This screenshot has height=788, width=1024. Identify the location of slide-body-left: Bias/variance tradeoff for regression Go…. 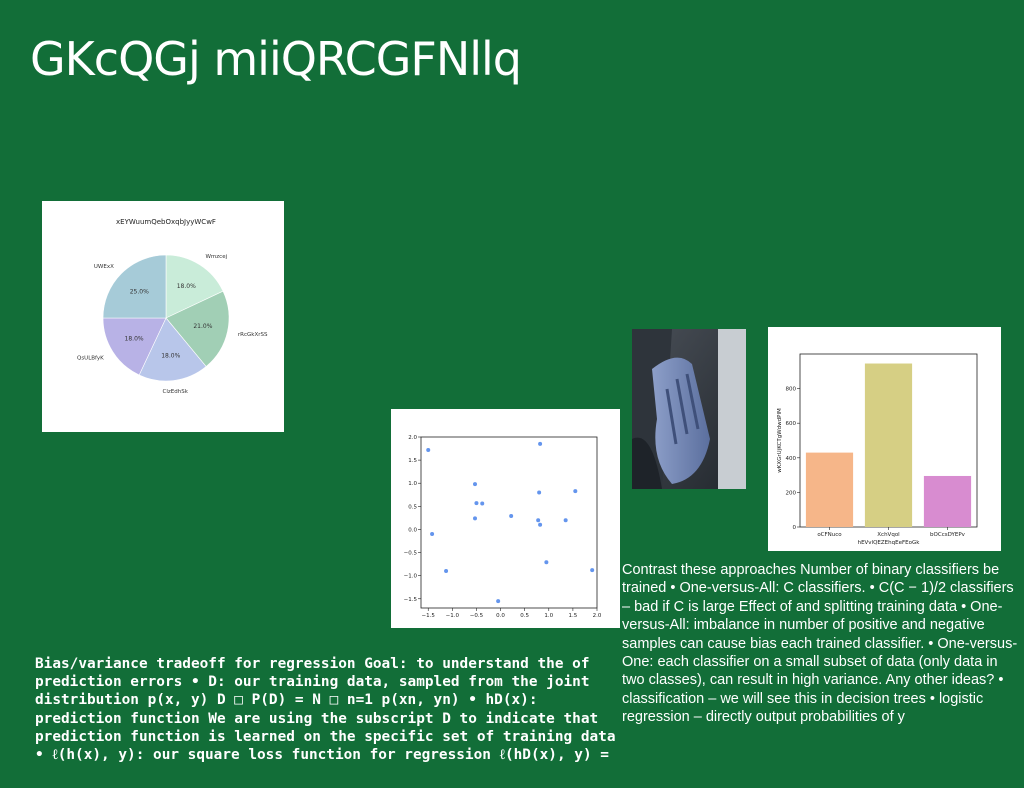
(325, 710).